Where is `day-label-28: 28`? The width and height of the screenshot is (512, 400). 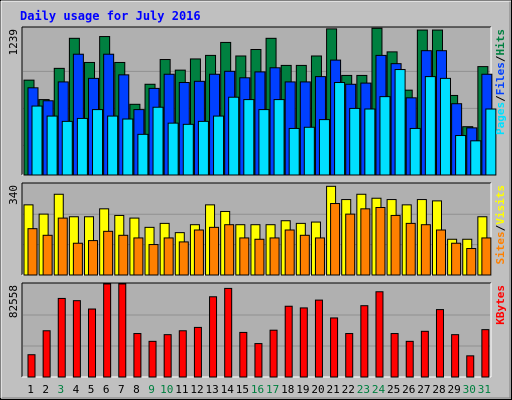 day-label-28: 28 is located at coordinates (438, 389).